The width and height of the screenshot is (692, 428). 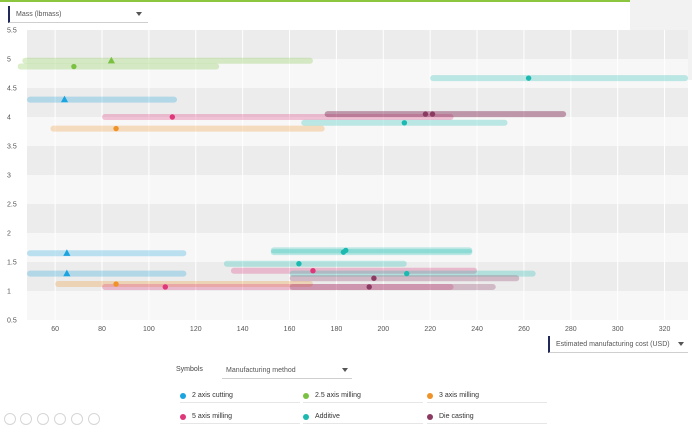 What do you see at coordinates (346, 1) in the screenshot?
I see `top-accent-line` at bounding box center [346, 1].